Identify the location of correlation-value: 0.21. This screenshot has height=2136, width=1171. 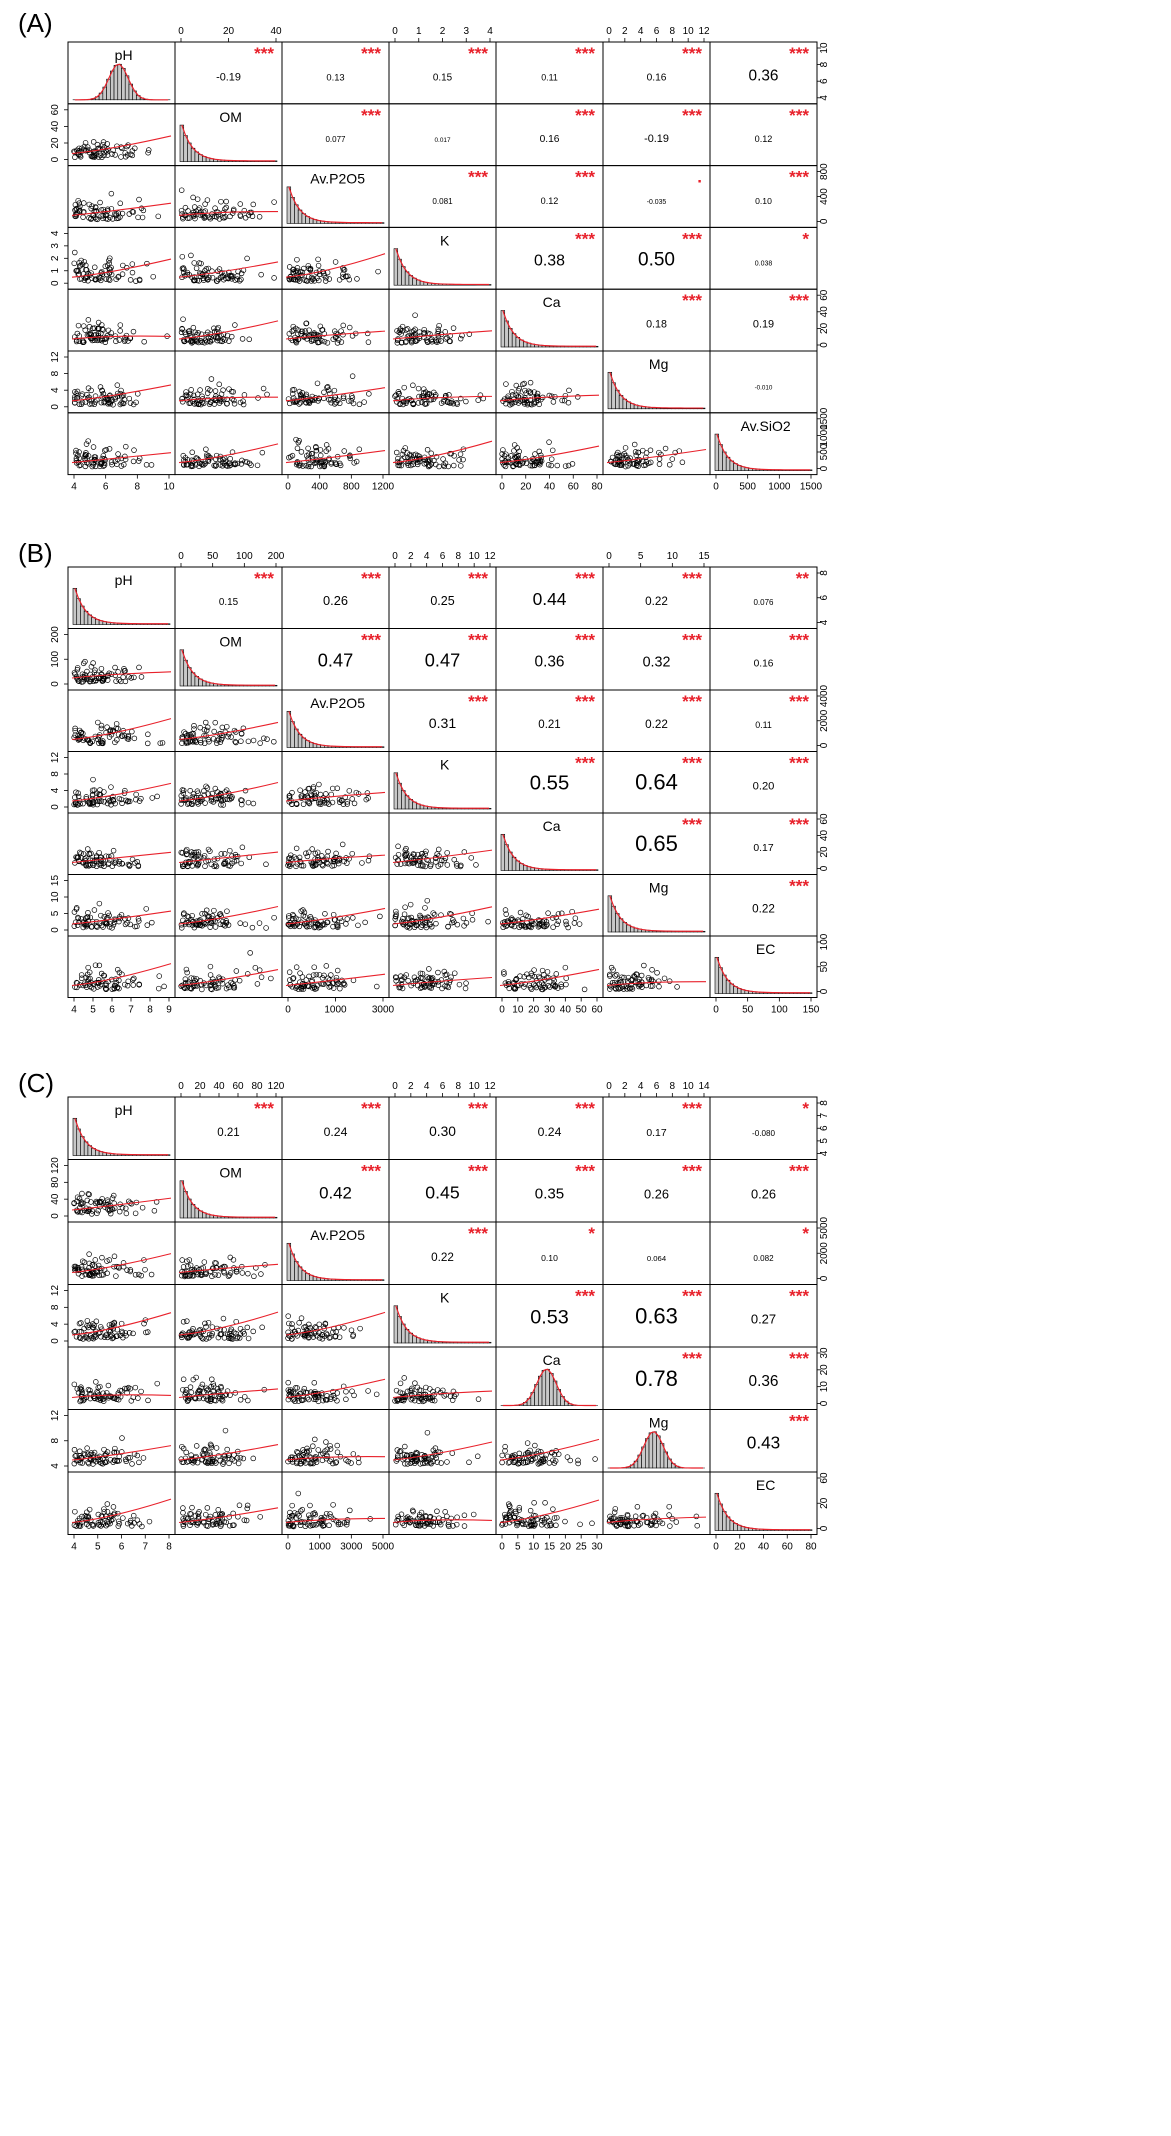
(549, 725).